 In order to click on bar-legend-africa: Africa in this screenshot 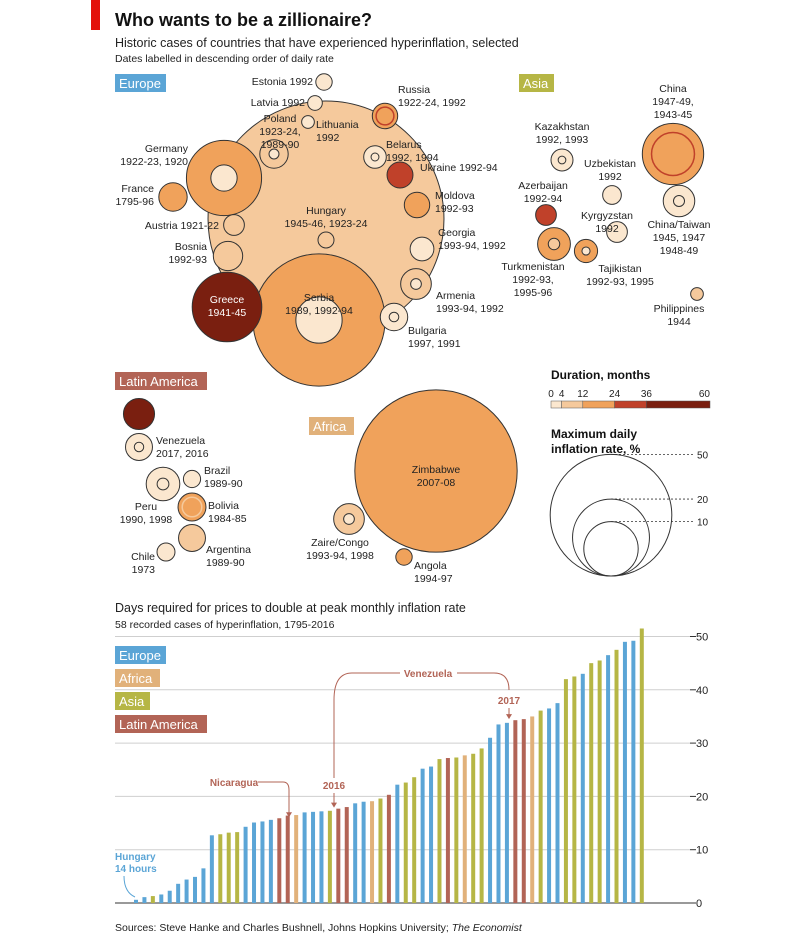, I will do `click(136, 678)`.